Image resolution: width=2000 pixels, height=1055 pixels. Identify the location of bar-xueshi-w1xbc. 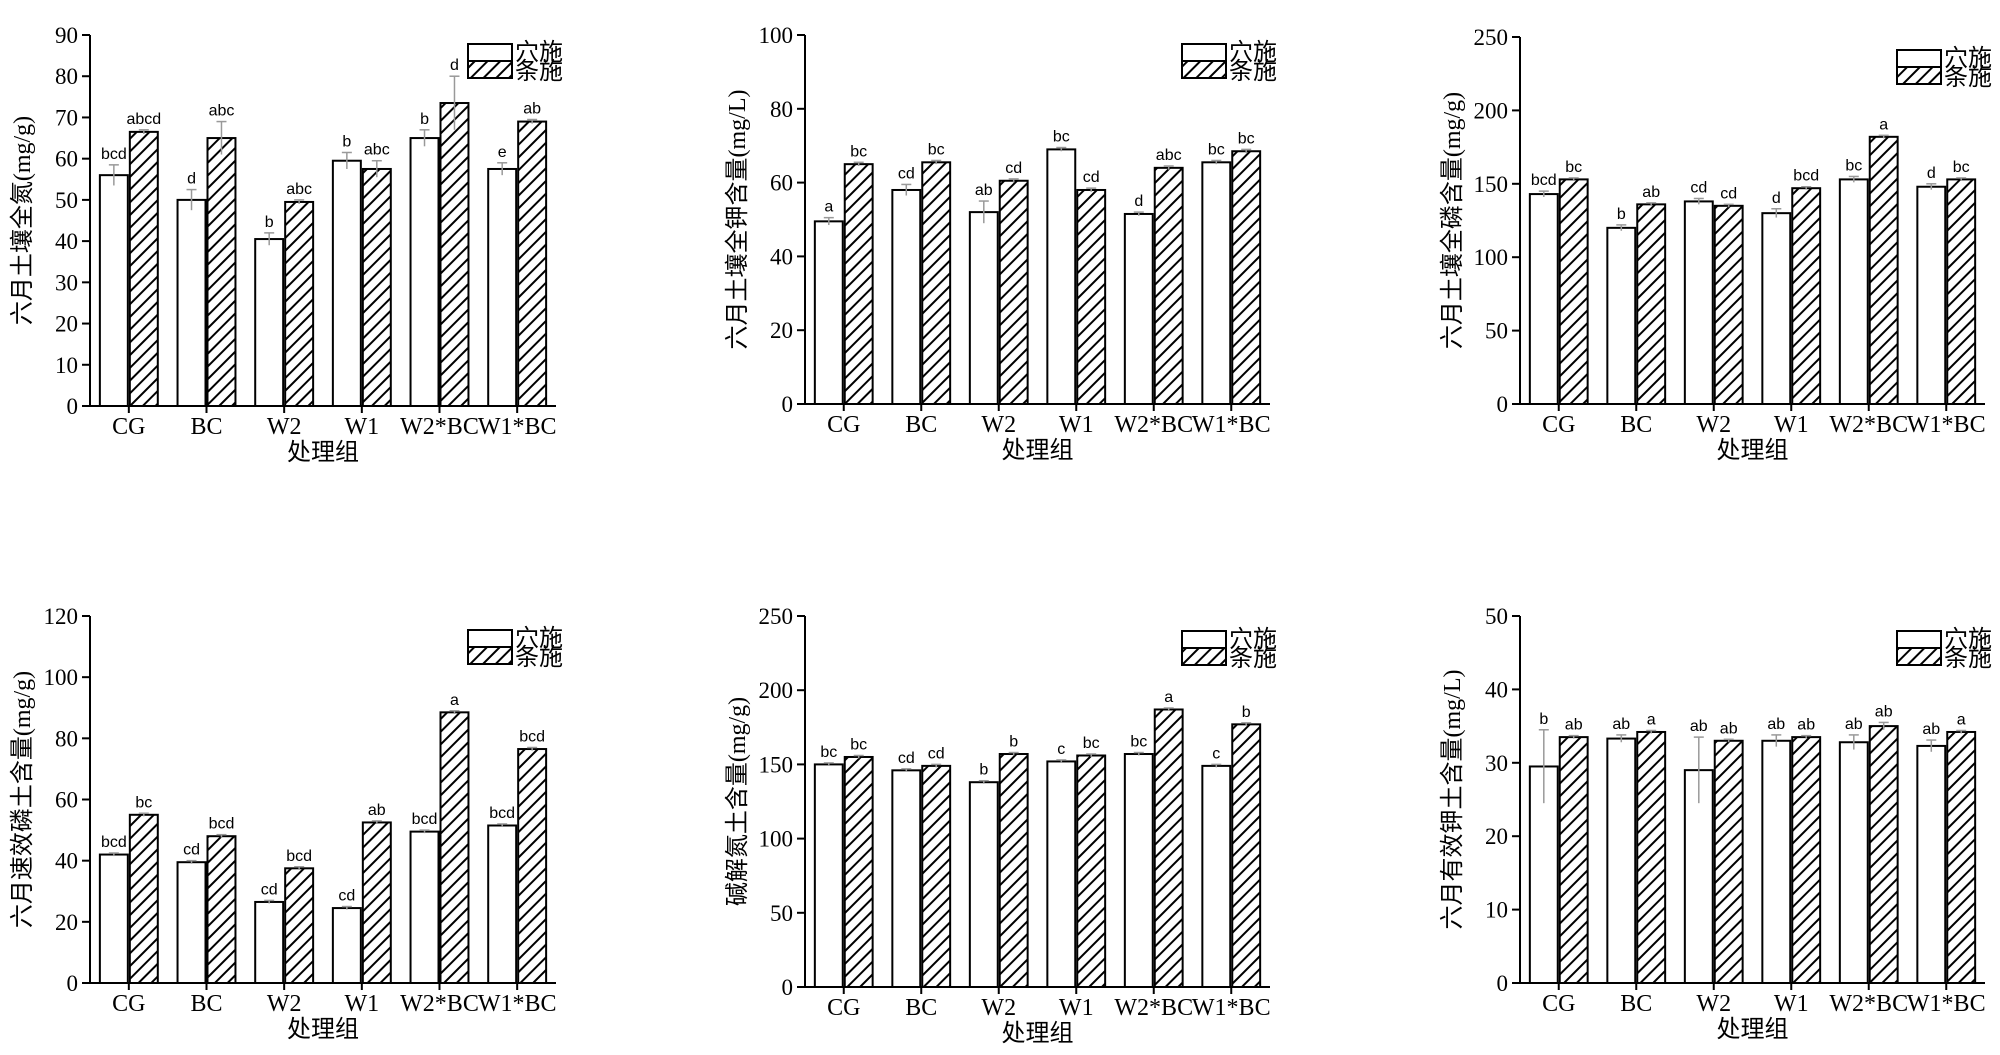
(502, 287).